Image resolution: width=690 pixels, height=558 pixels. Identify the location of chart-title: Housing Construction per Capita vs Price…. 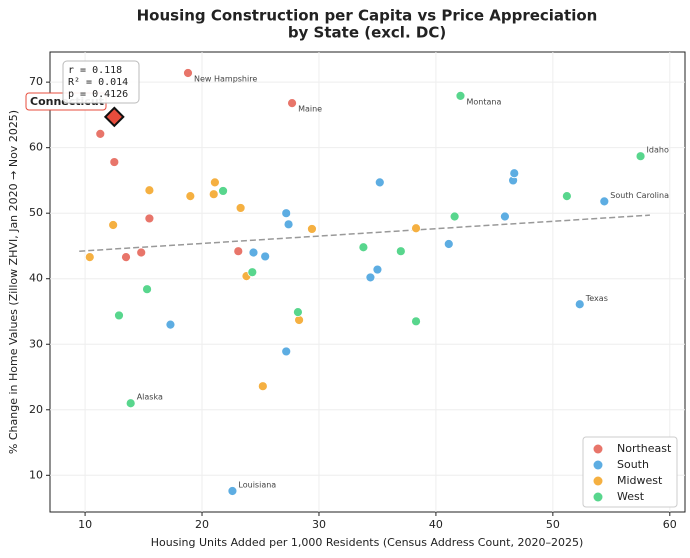
(367, 16).